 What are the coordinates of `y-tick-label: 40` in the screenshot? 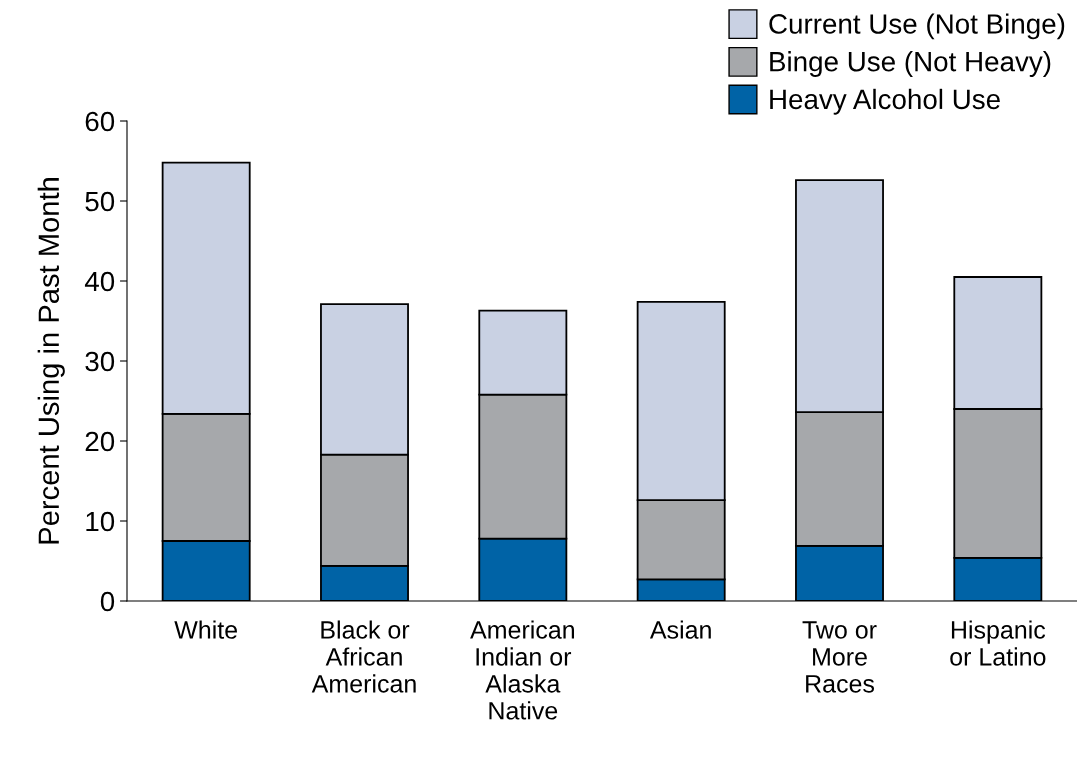 It's located at (99, 281).